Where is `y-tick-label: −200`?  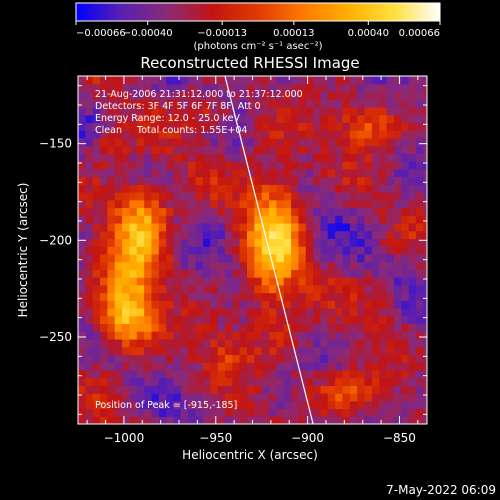 y-tick-label: −200 is located at coordinates (55, 240).